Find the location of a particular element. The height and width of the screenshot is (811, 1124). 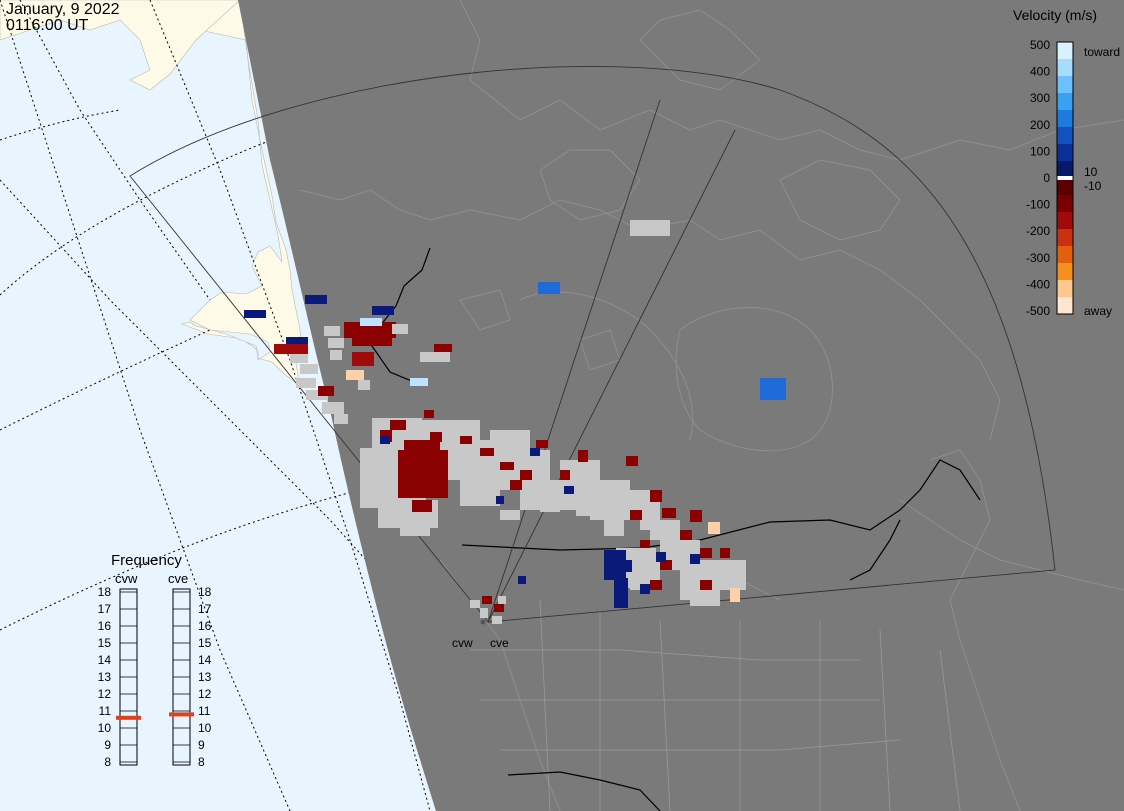

frequency-radar-label-cve: cve is located at coordinates (178, 578).